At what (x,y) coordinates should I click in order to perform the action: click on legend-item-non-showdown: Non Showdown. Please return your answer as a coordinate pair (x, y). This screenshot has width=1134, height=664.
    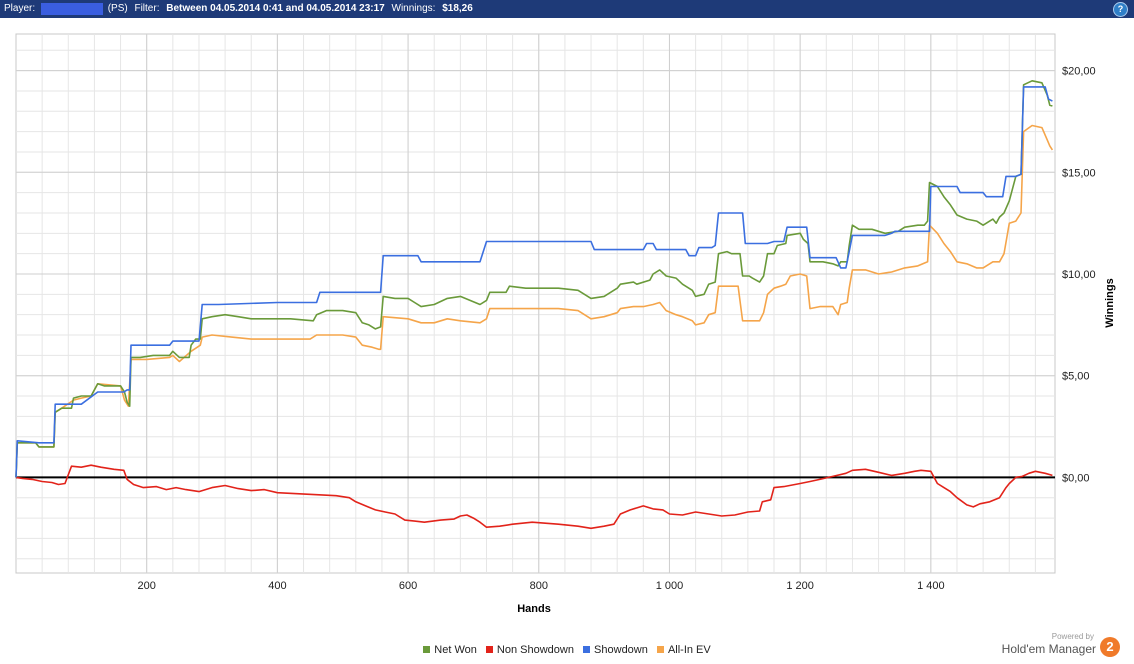
    Looking at the image, I should click on (529, 650).